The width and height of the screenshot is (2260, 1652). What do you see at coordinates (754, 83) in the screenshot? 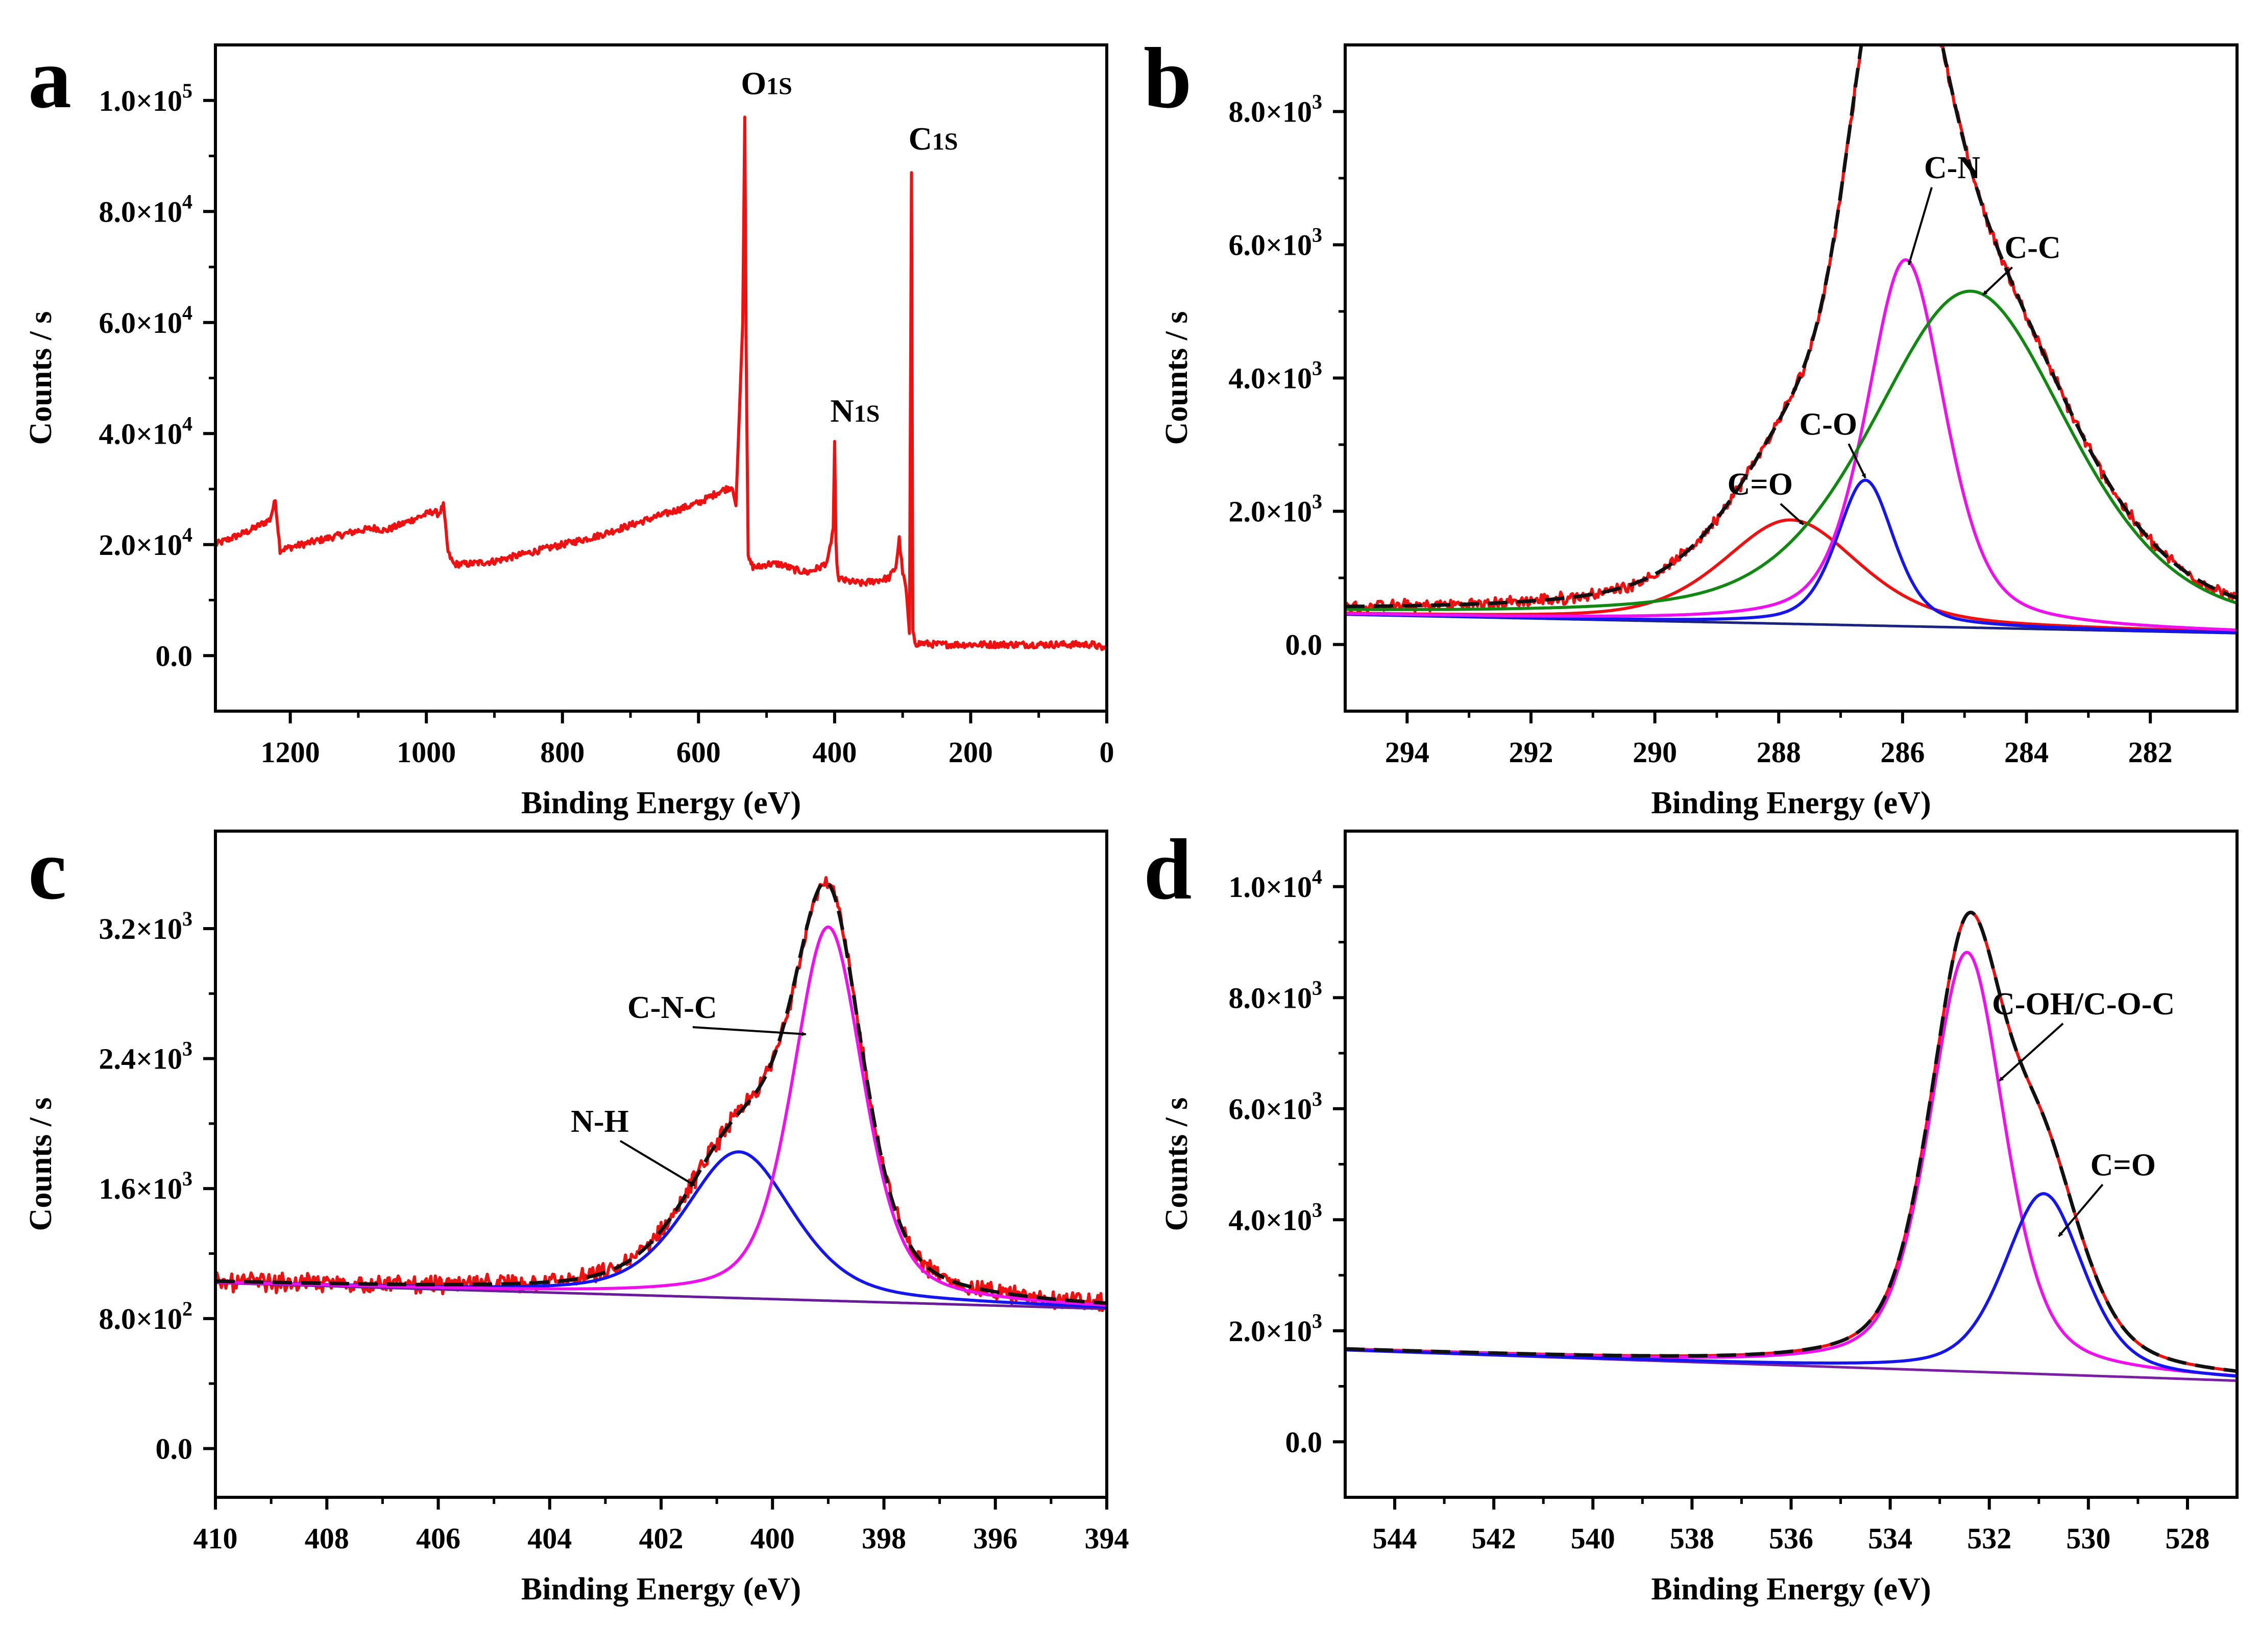
I see `peak-label-element: O` at bounding box center [754, 83].